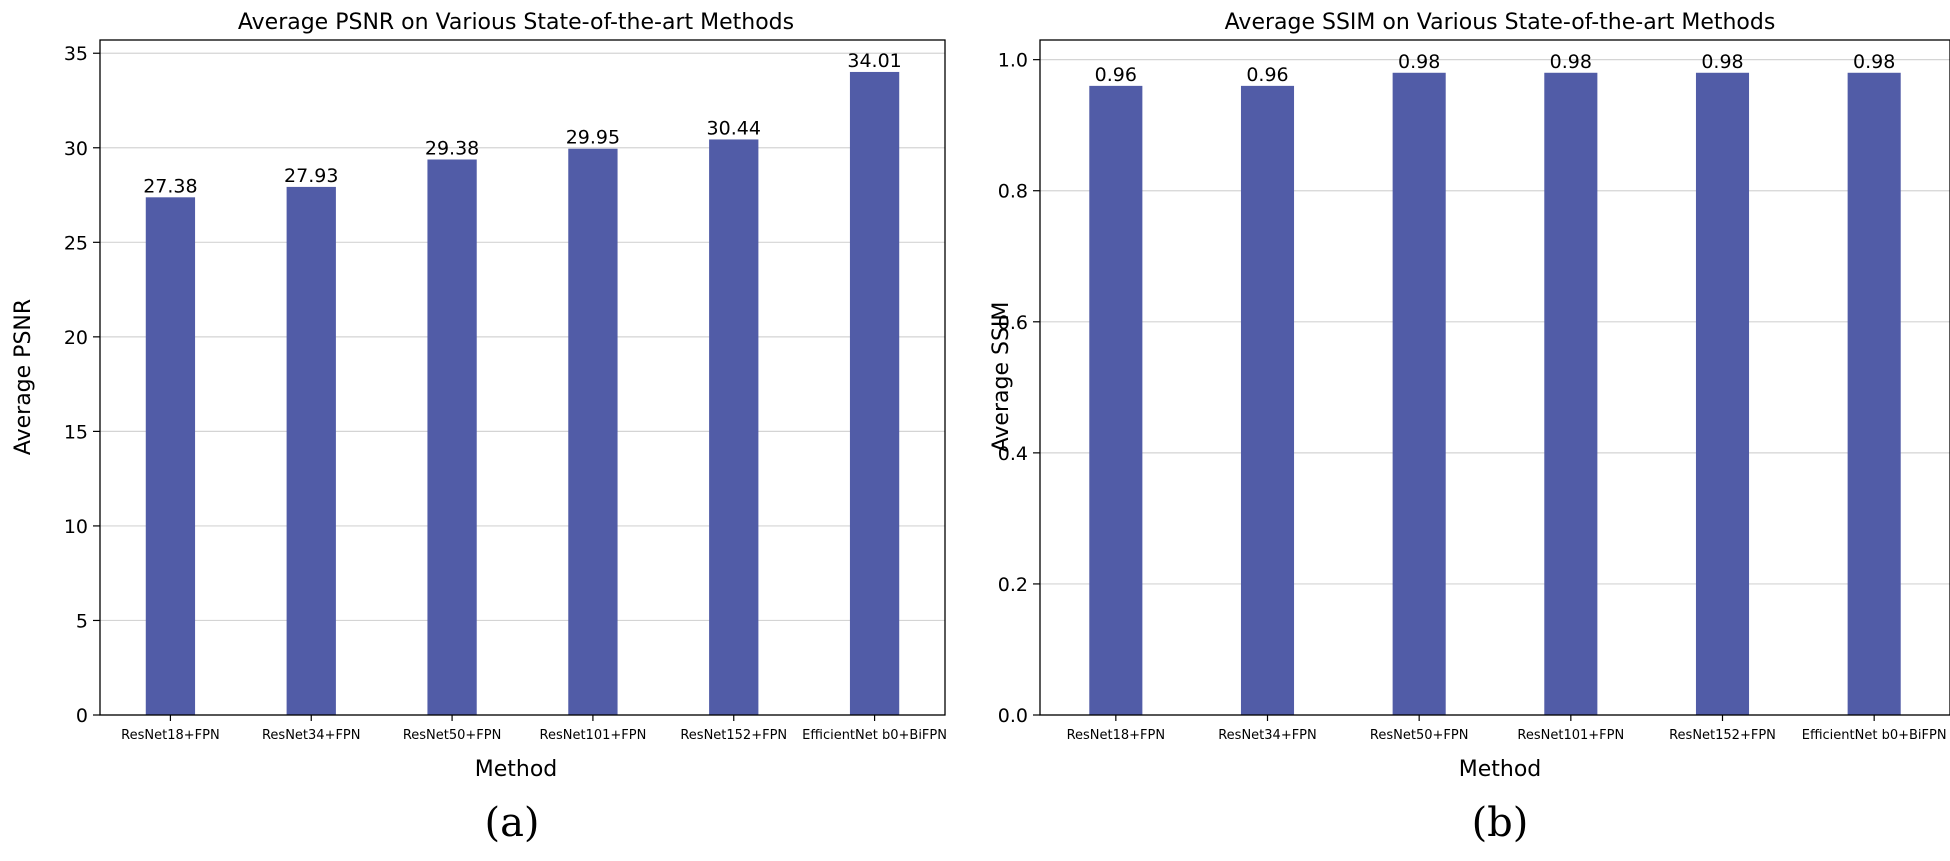 The height and width of the screenshot is (861, 1950). What do you see at coordinates (452, 148) in the screenshot?
I see `bar-value-label: 29.38` at bounding box center [452, 148].